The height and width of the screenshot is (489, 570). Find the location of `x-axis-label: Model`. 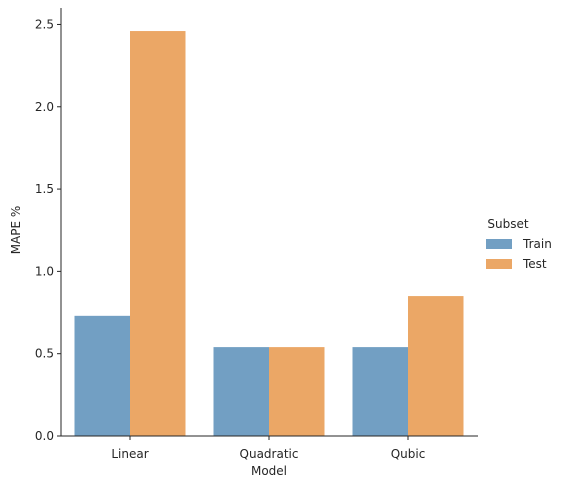

x-axis-label: Model is located at coordinates (269, 471).